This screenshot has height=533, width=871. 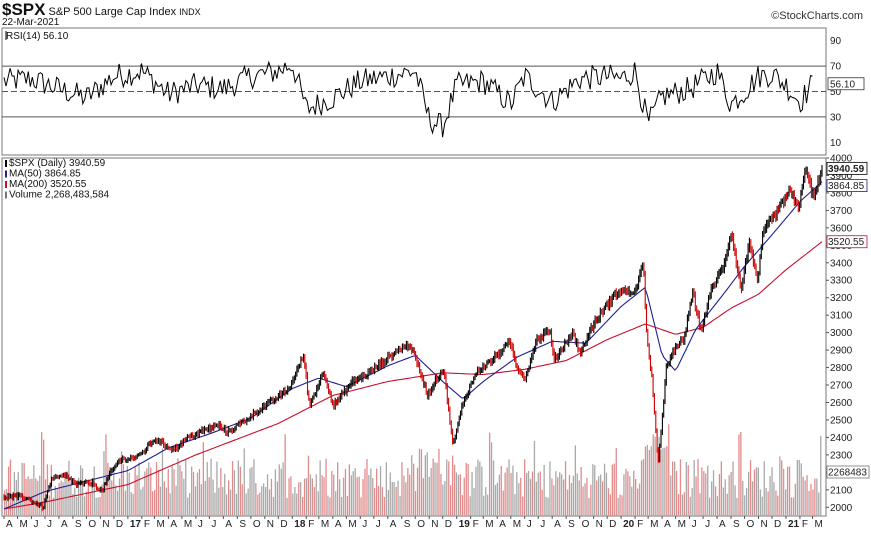 I want to click on rsi-tick-label: 10, so click(x=836, y=143).